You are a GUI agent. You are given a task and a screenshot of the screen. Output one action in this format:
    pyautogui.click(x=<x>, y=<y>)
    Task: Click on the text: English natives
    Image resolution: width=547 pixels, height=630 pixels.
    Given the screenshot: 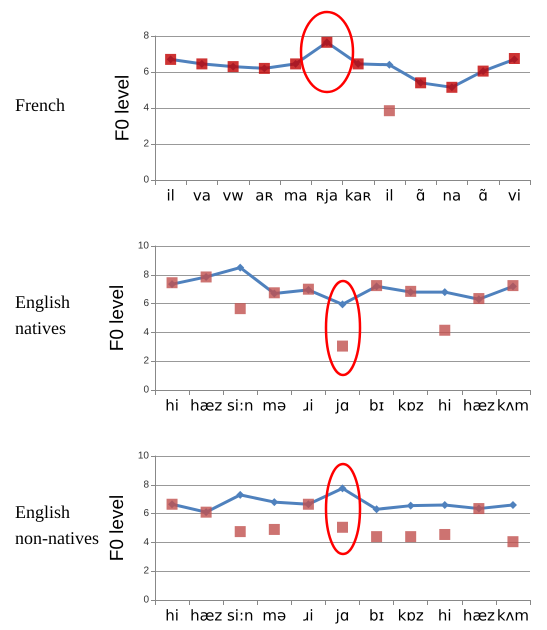 What is the action you would take?
    pyautogui.click(x=45, y=315)
    